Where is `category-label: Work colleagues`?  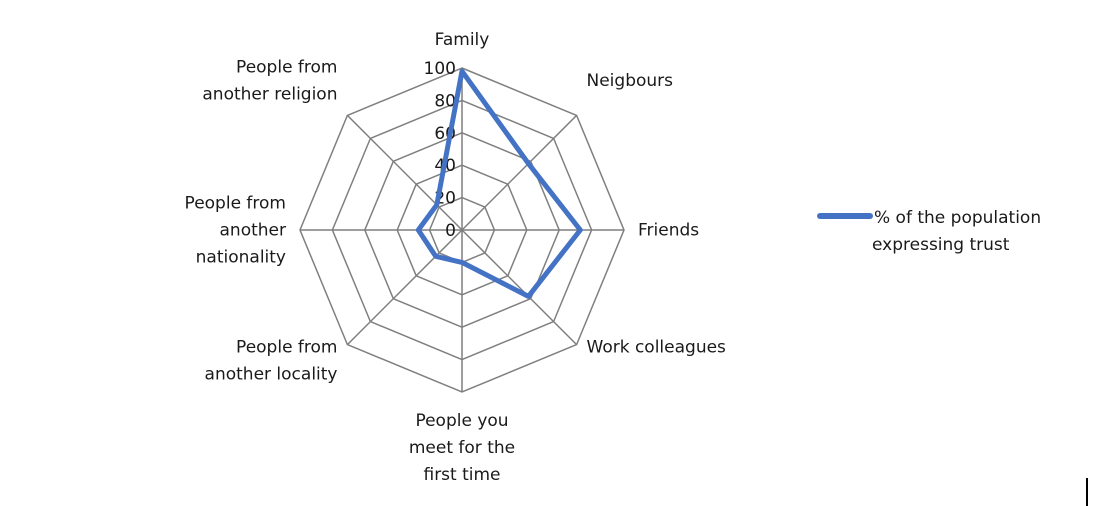
category-label: Work colleagues is located at coordinates (657, 348).